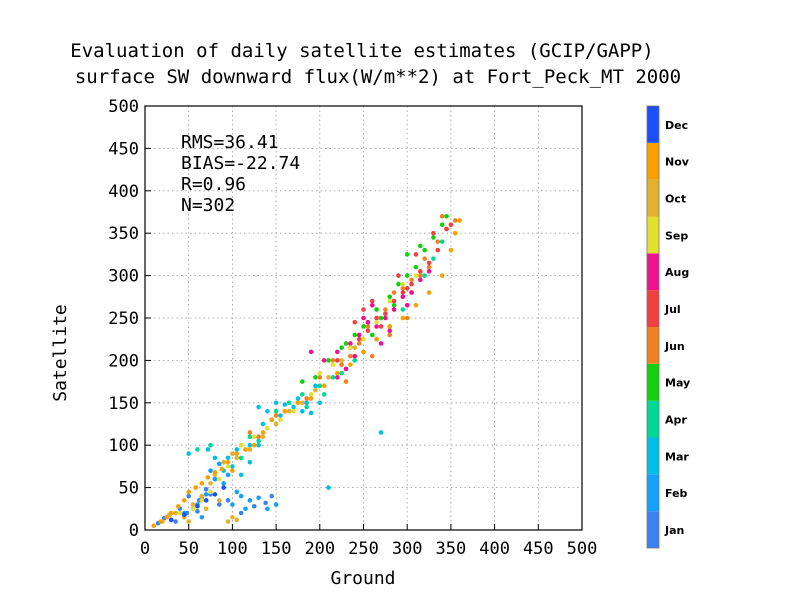 This screenshot has width=800, height=600. I want to click on y-axis-label: Satellite, so click(60, 353).